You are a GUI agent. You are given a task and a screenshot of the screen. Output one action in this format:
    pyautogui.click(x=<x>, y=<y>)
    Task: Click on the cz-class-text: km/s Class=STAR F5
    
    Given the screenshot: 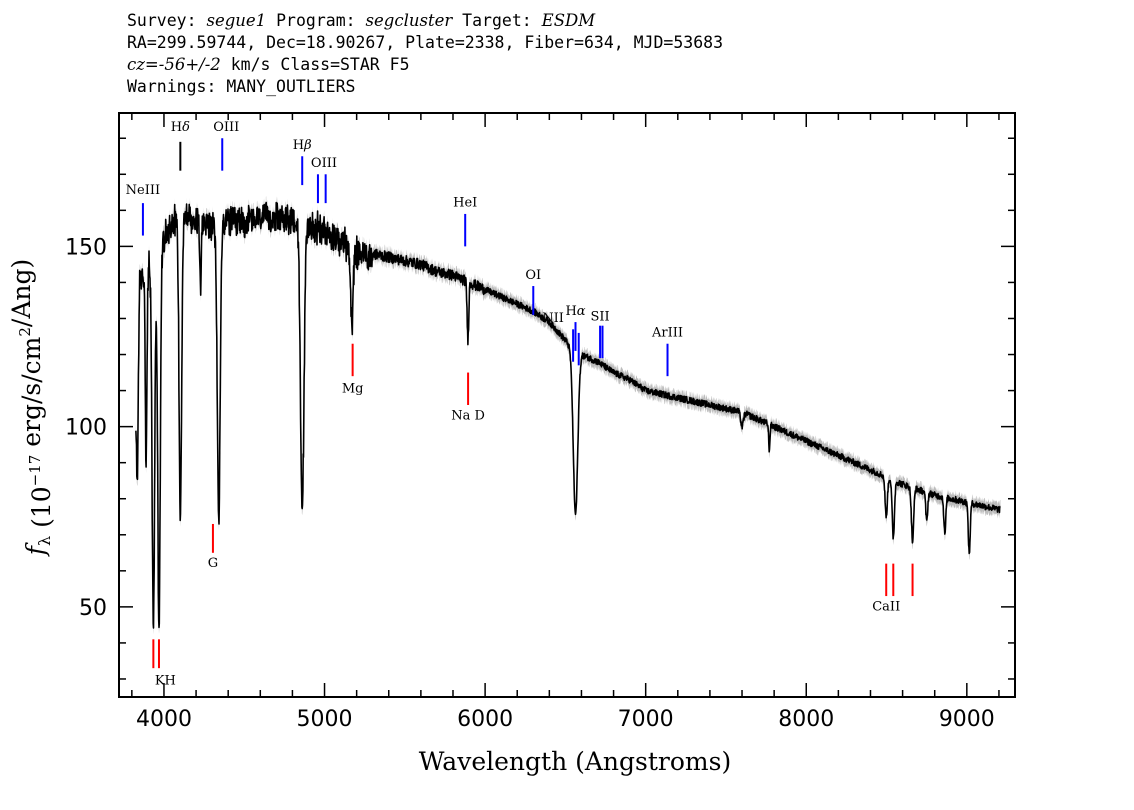 What is the action you would take?
    pyautogui.click(x=315, y=64)
    